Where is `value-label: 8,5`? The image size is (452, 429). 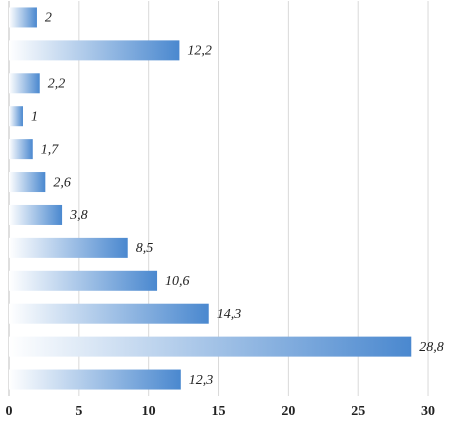
value-label: 8,5 is located at coordinates (145, 248).